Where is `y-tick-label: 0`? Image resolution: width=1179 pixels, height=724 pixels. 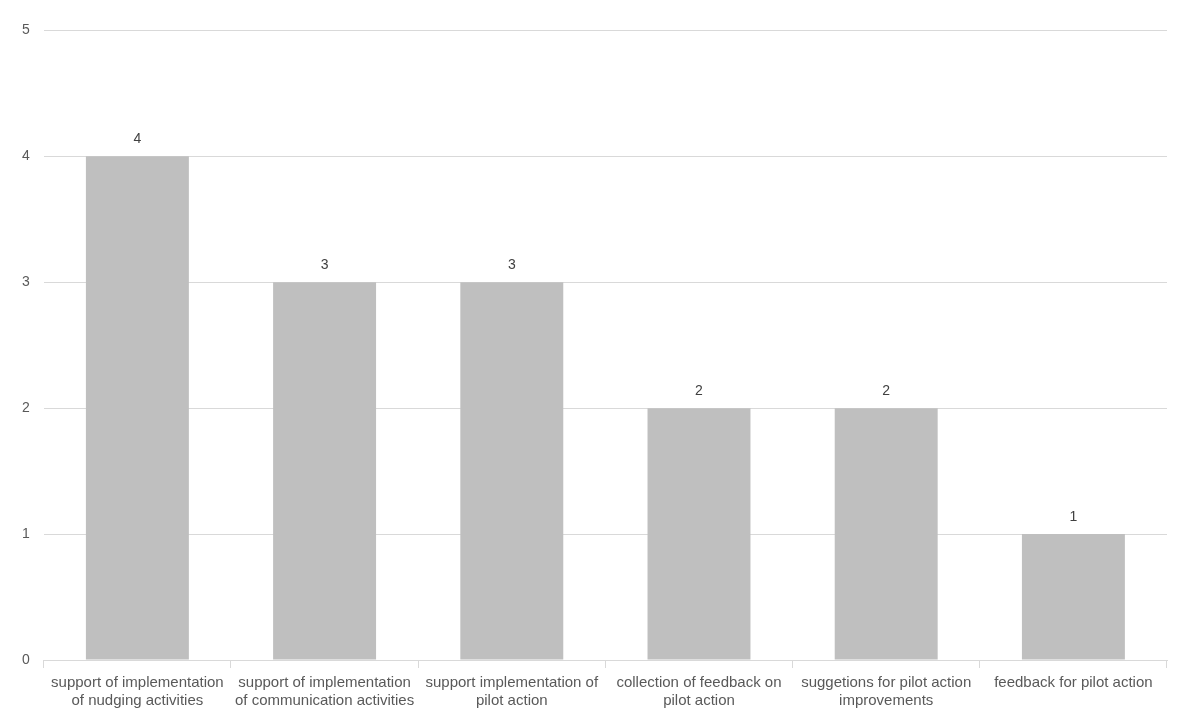
y-tick-label: 0 is located at coordinates (25, 658).